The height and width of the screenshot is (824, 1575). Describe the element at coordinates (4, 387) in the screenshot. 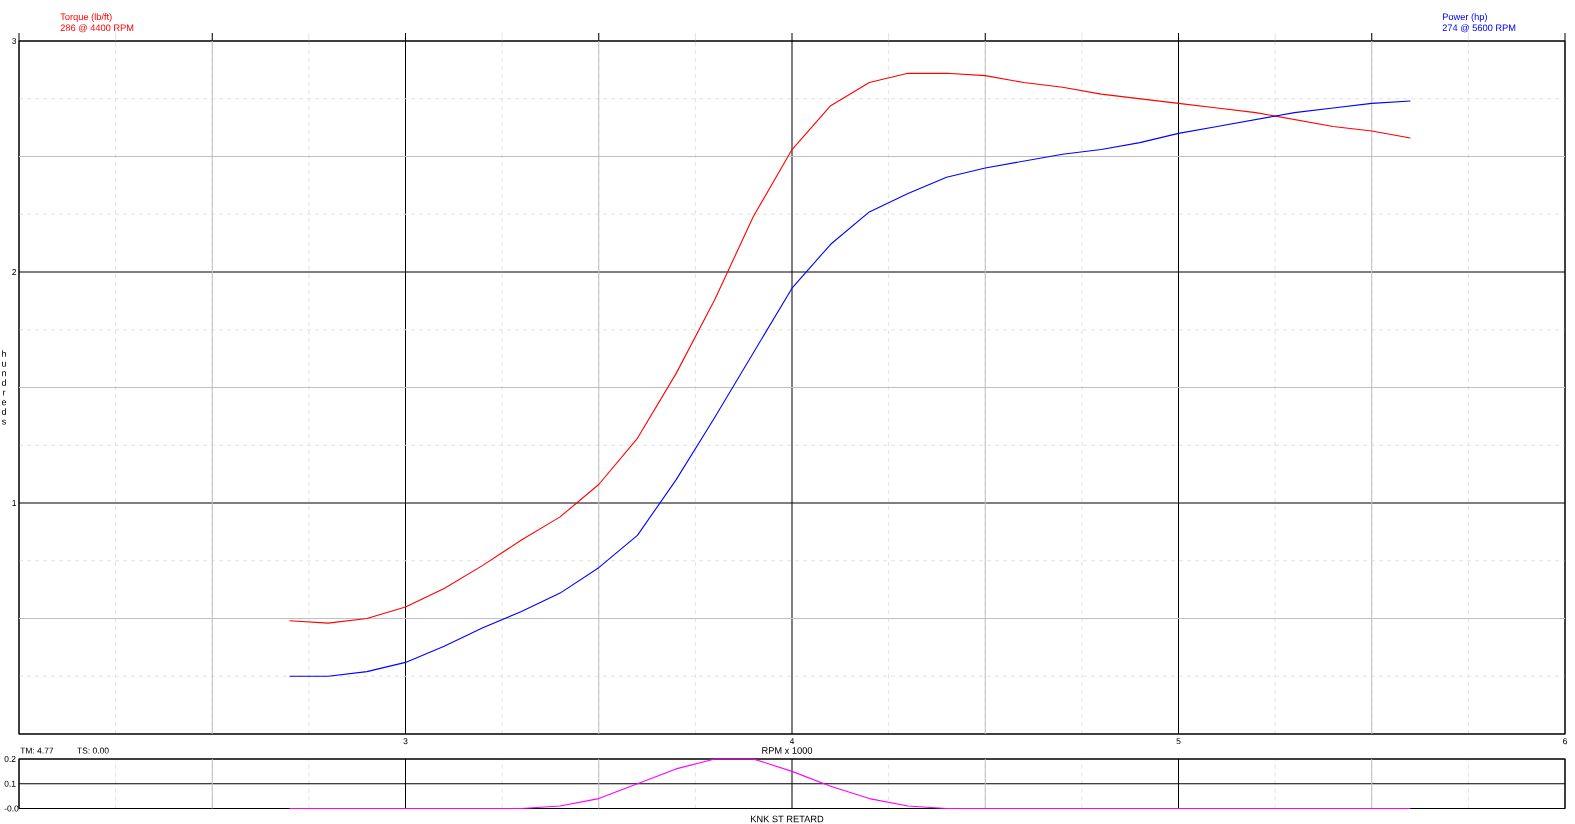

I see `y-axis-title: hundreds` at that location.